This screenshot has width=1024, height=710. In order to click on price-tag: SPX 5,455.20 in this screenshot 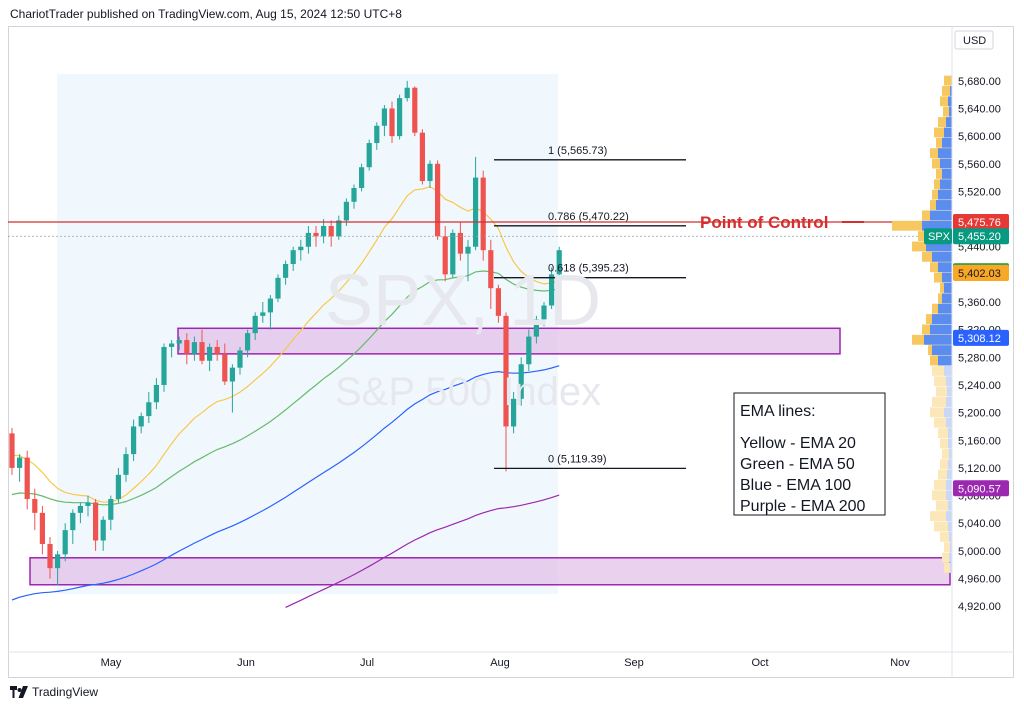, I will do `click(966, 236)`.